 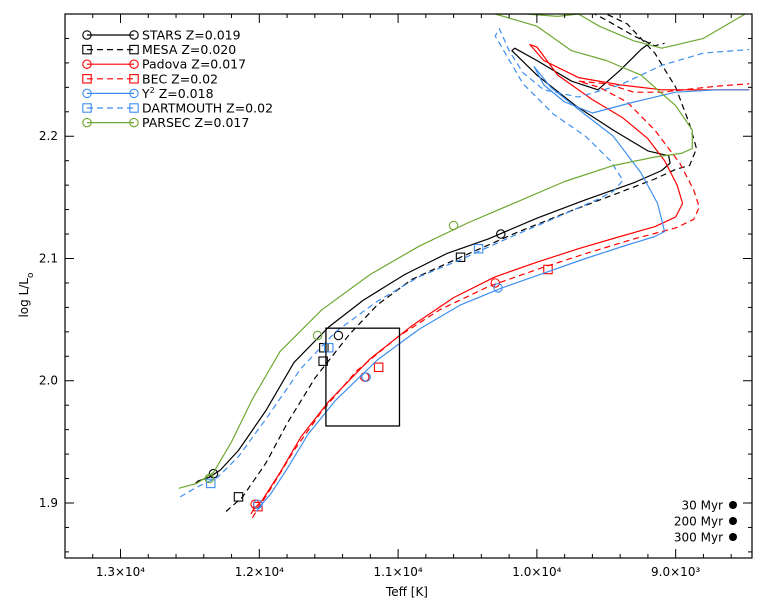 I want to click on legend-item-4: BEC Z=0.02, so click(x=150, y=78).